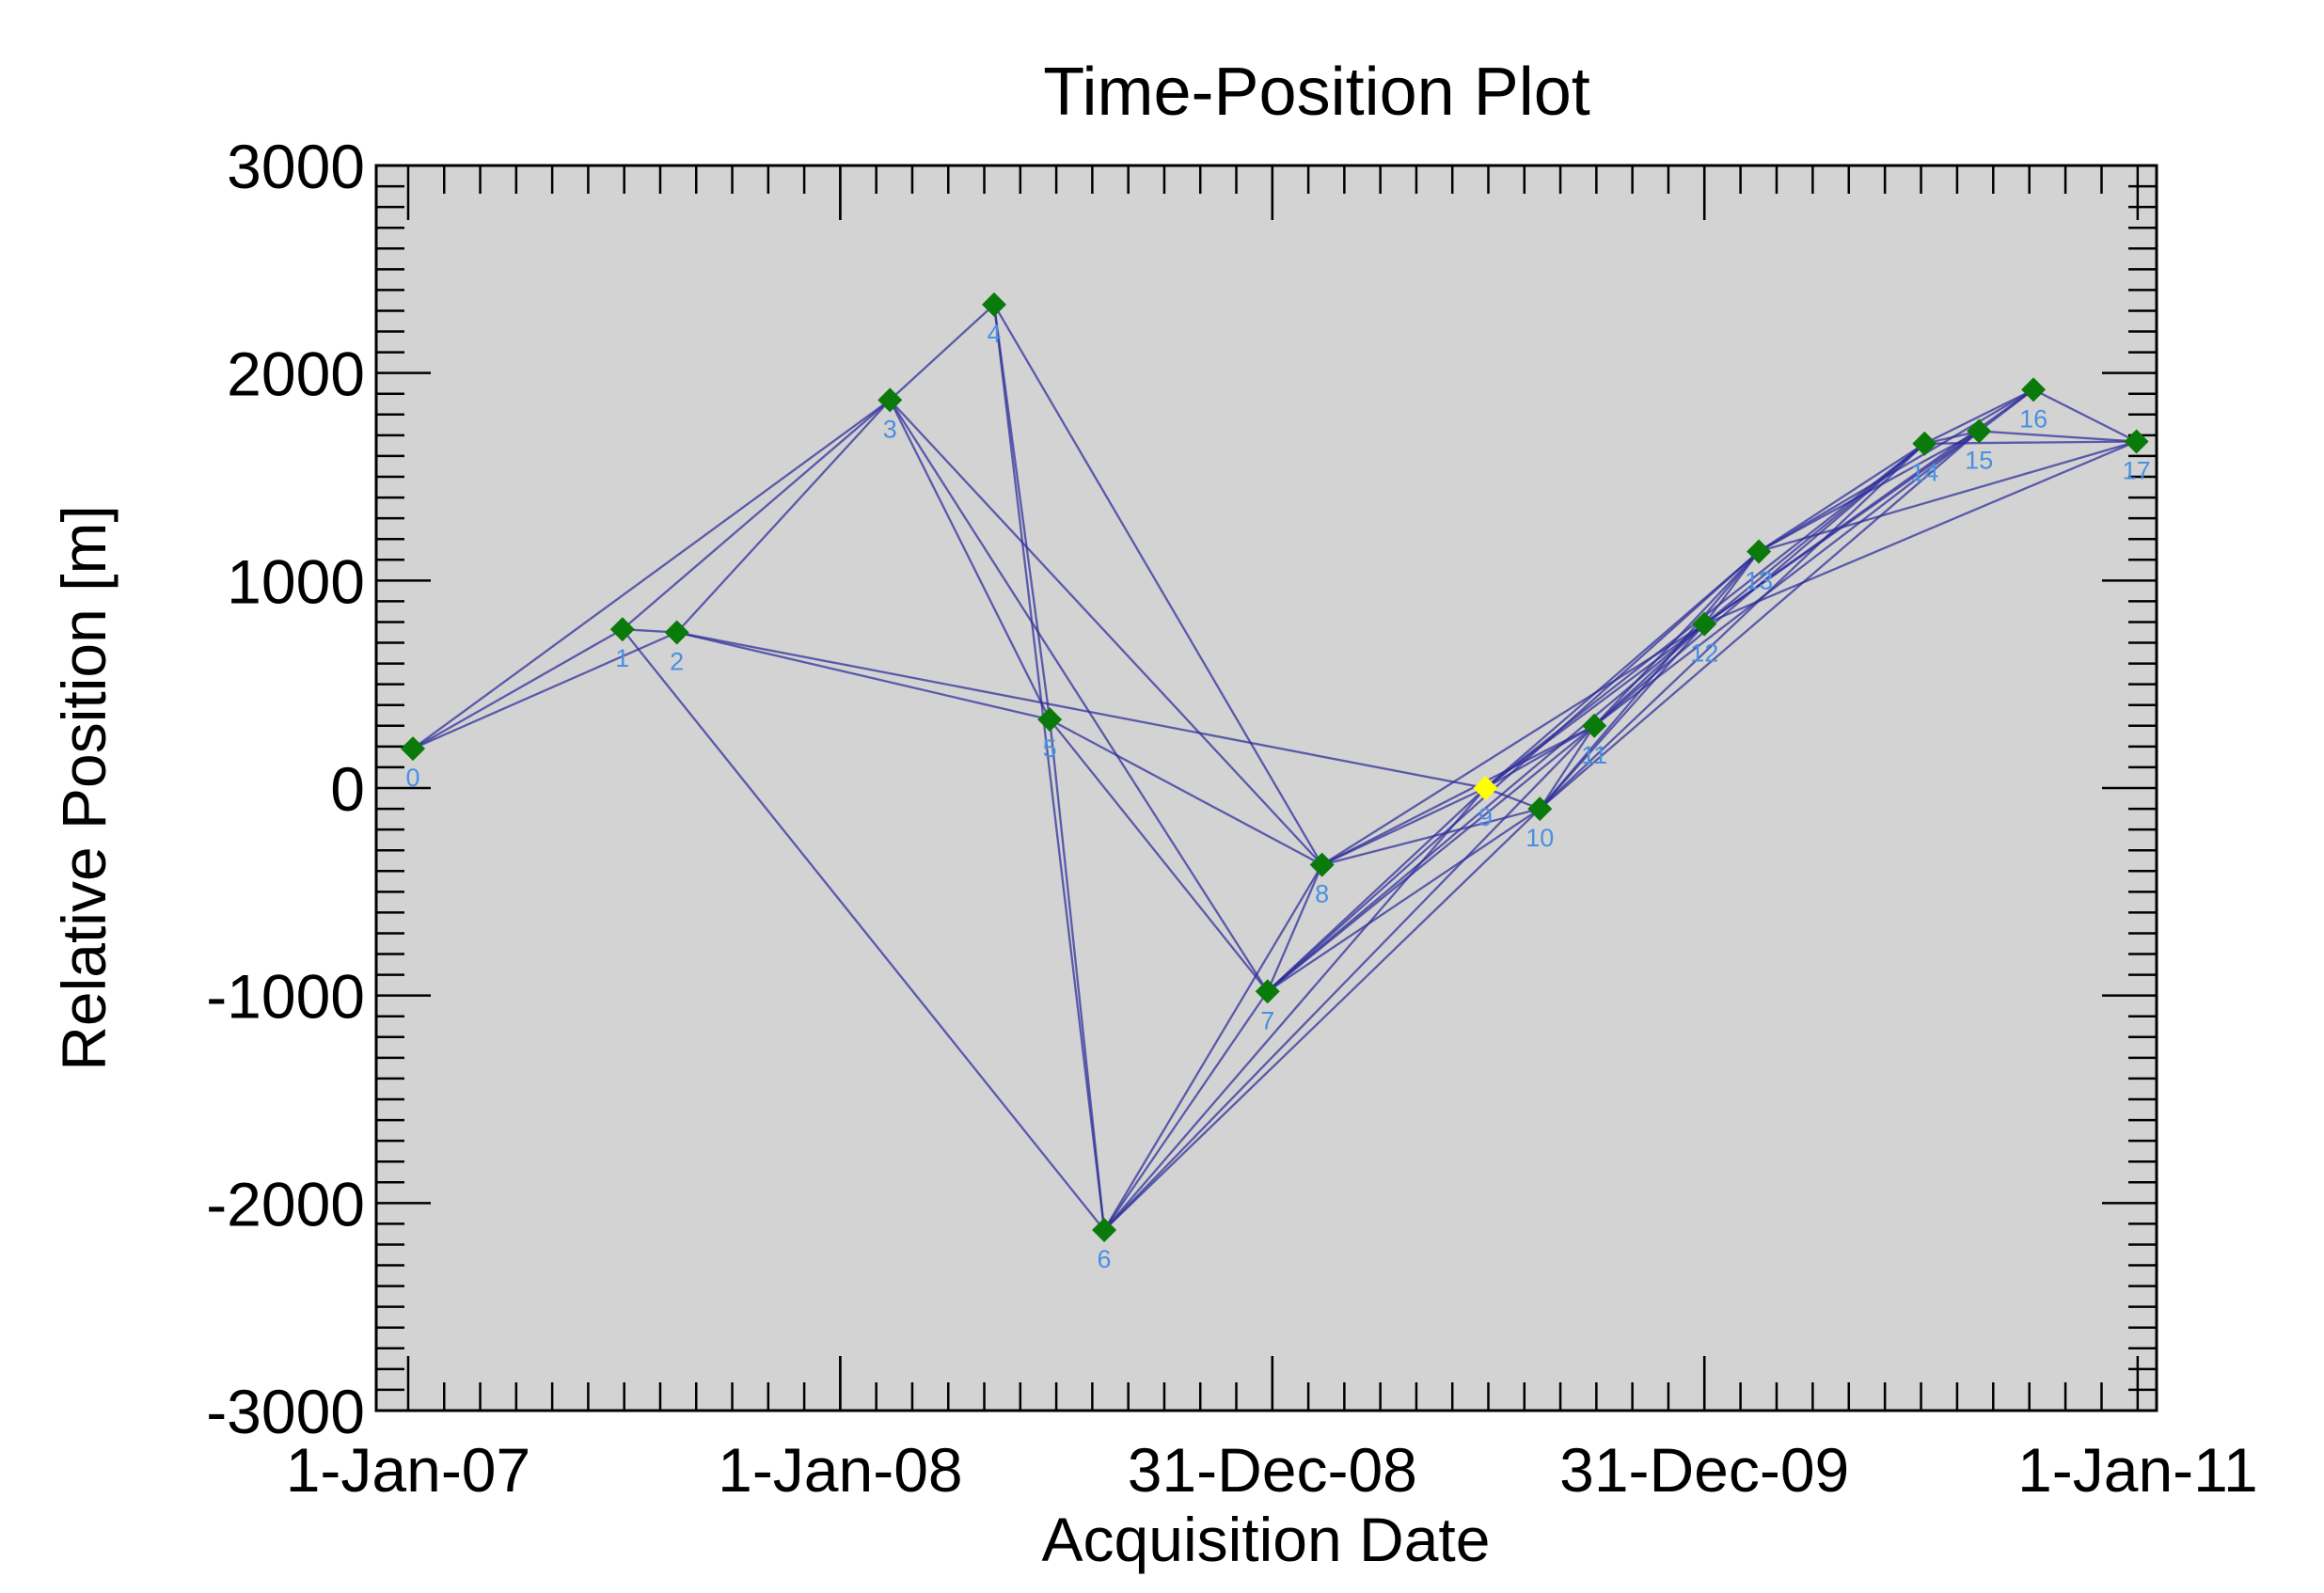 The height and width of the screenshot is (1593, 2324). I want to click on point-label: 7, so click(1267, 1020).